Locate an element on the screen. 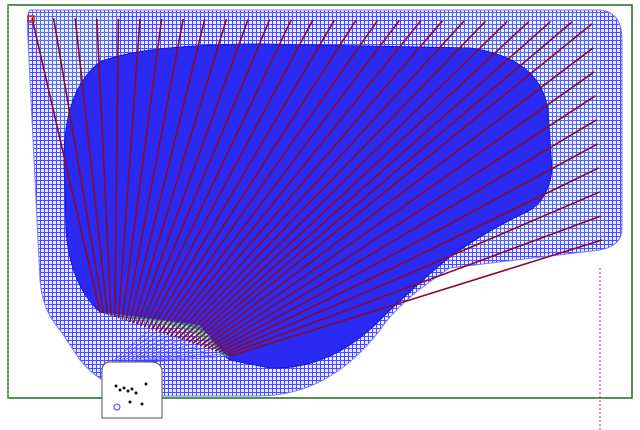 This screenshot has width=640, height=430. pin-marker is located at coordinates (117, 407).